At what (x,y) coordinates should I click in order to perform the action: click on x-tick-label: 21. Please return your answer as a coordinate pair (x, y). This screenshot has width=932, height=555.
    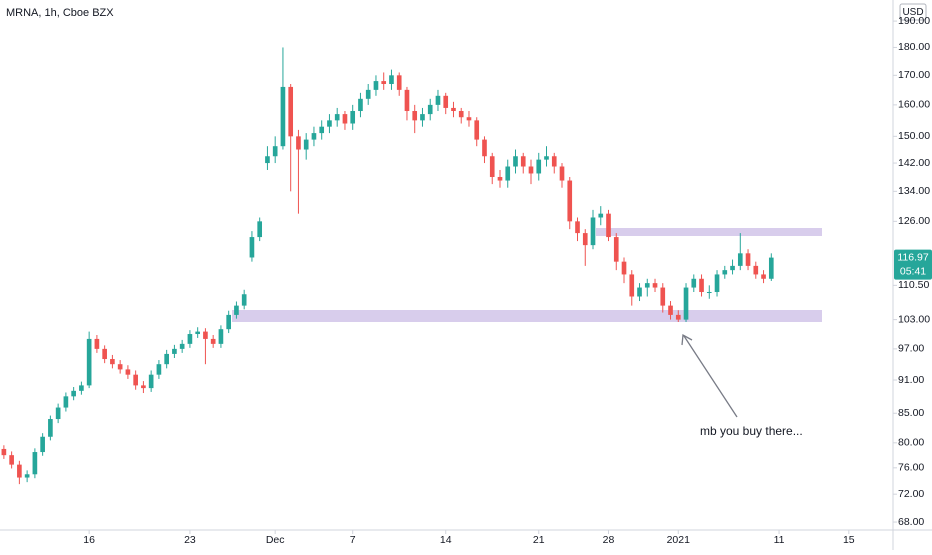
    Looking at the image, I should click on (539, 540).